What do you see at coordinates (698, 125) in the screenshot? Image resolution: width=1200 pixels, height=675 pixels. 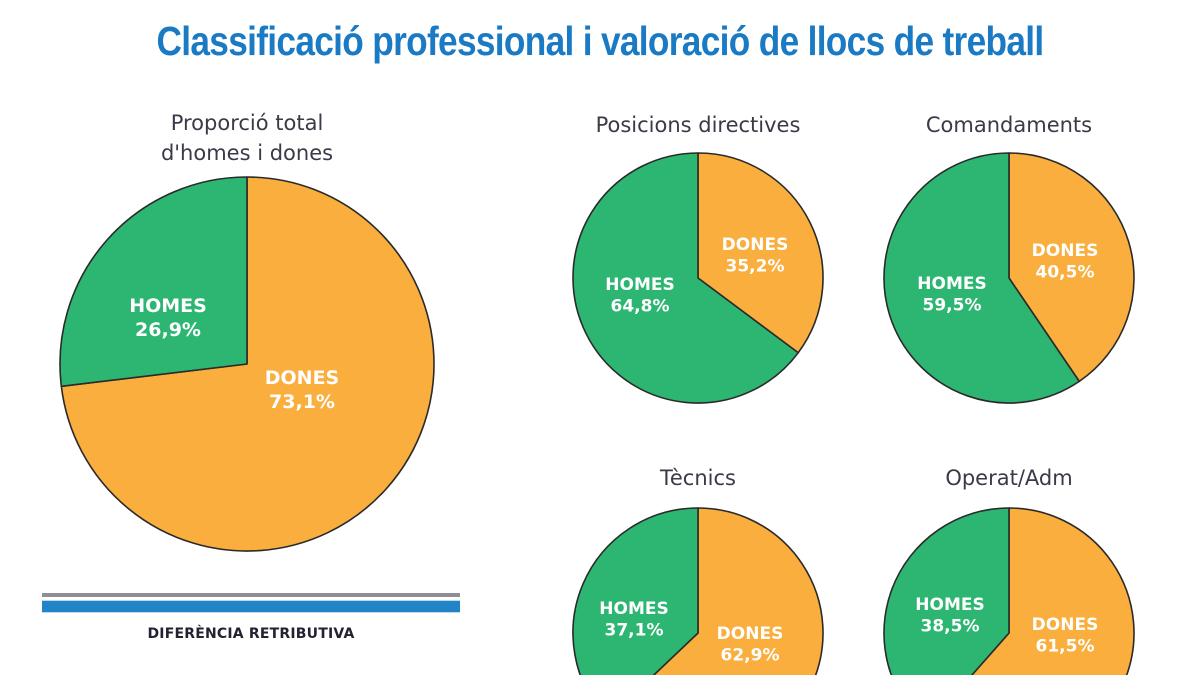 I see `pie-title-posicions-directives: Posicions directives` at bounding box center [698, 125].